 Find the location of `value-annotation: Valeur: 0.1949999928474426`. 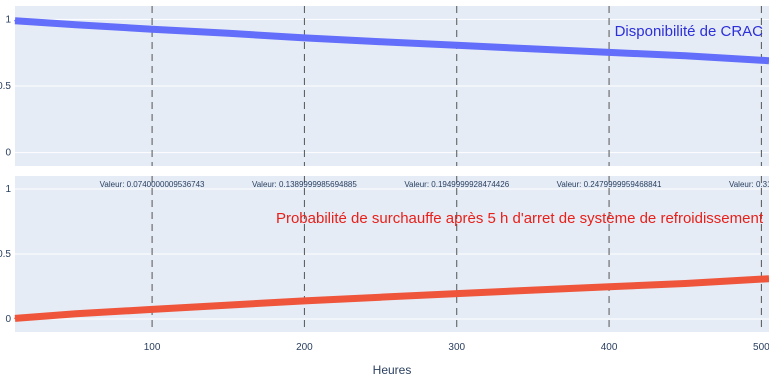

value-annotation: Valeur: 0.1949999928474426 is located at coordinates (456, 184).